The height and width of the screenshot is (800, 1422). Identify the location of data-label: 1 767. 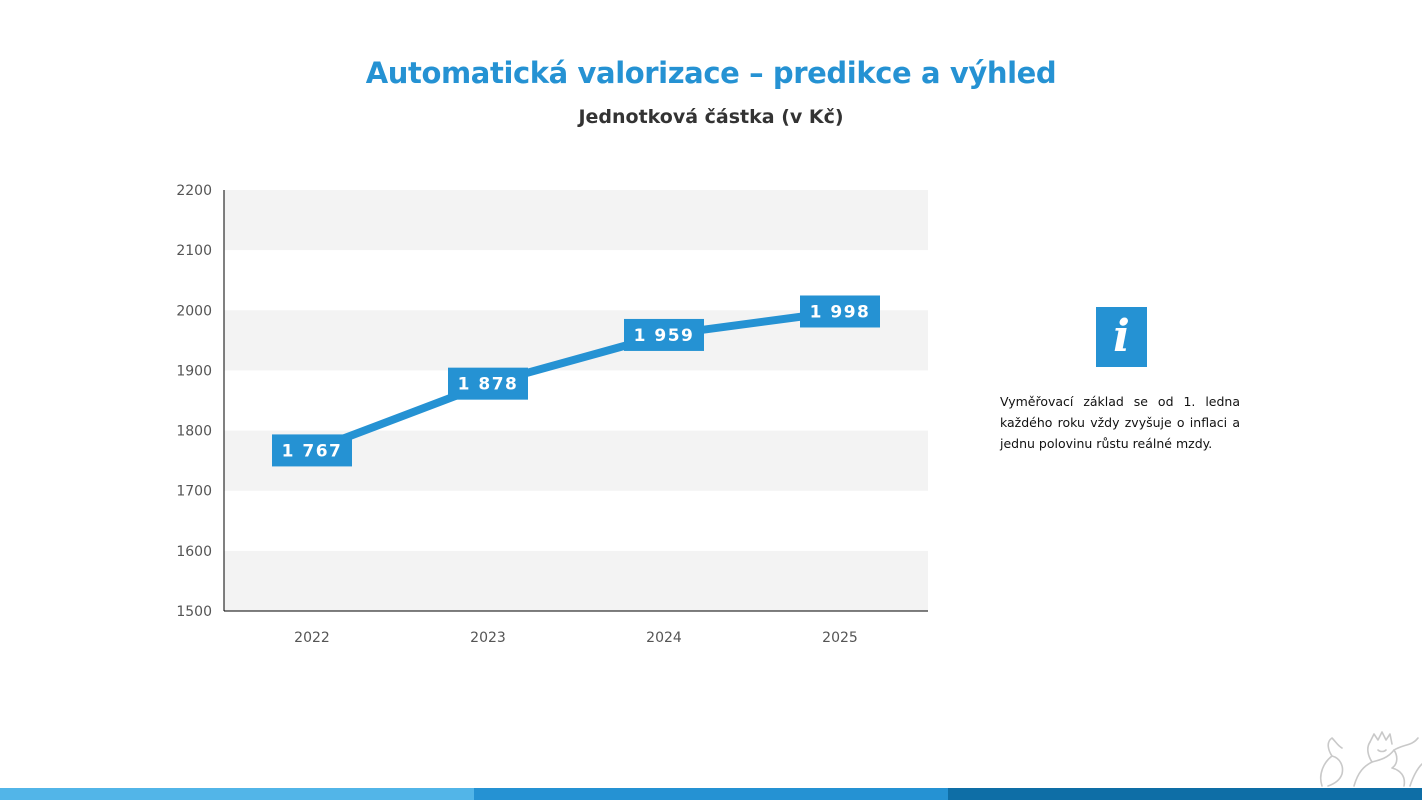
(312, 451).